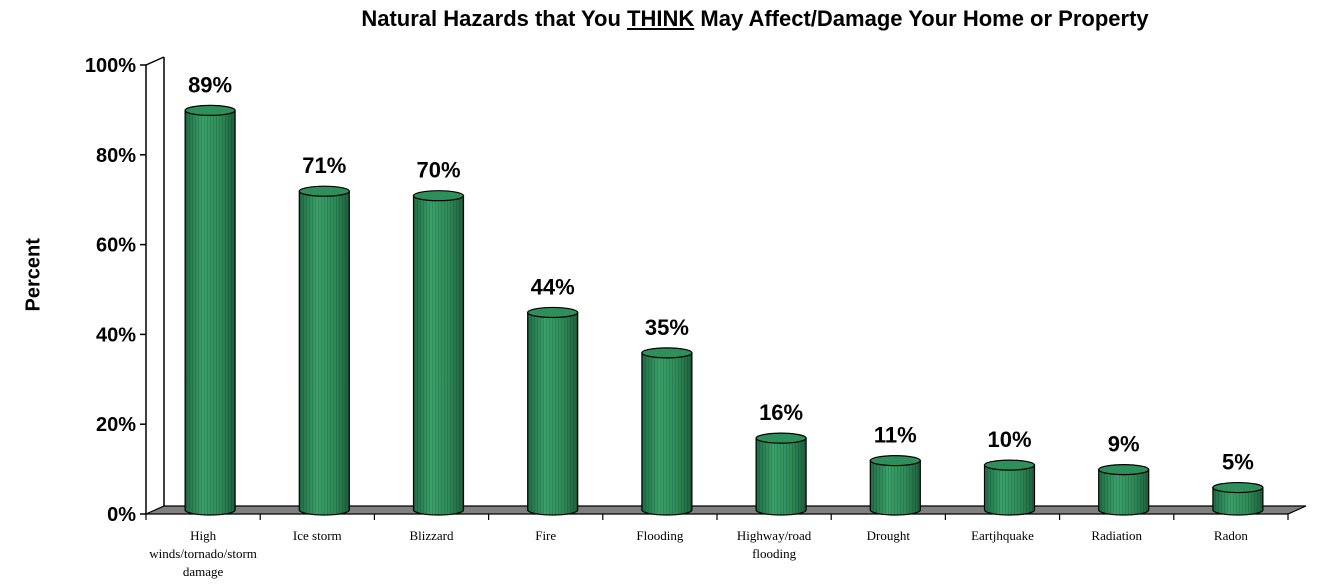 The image size is (1318, 586). I want to click on chart-title-part-1: Natural Hazards that You, so click(494, 18).